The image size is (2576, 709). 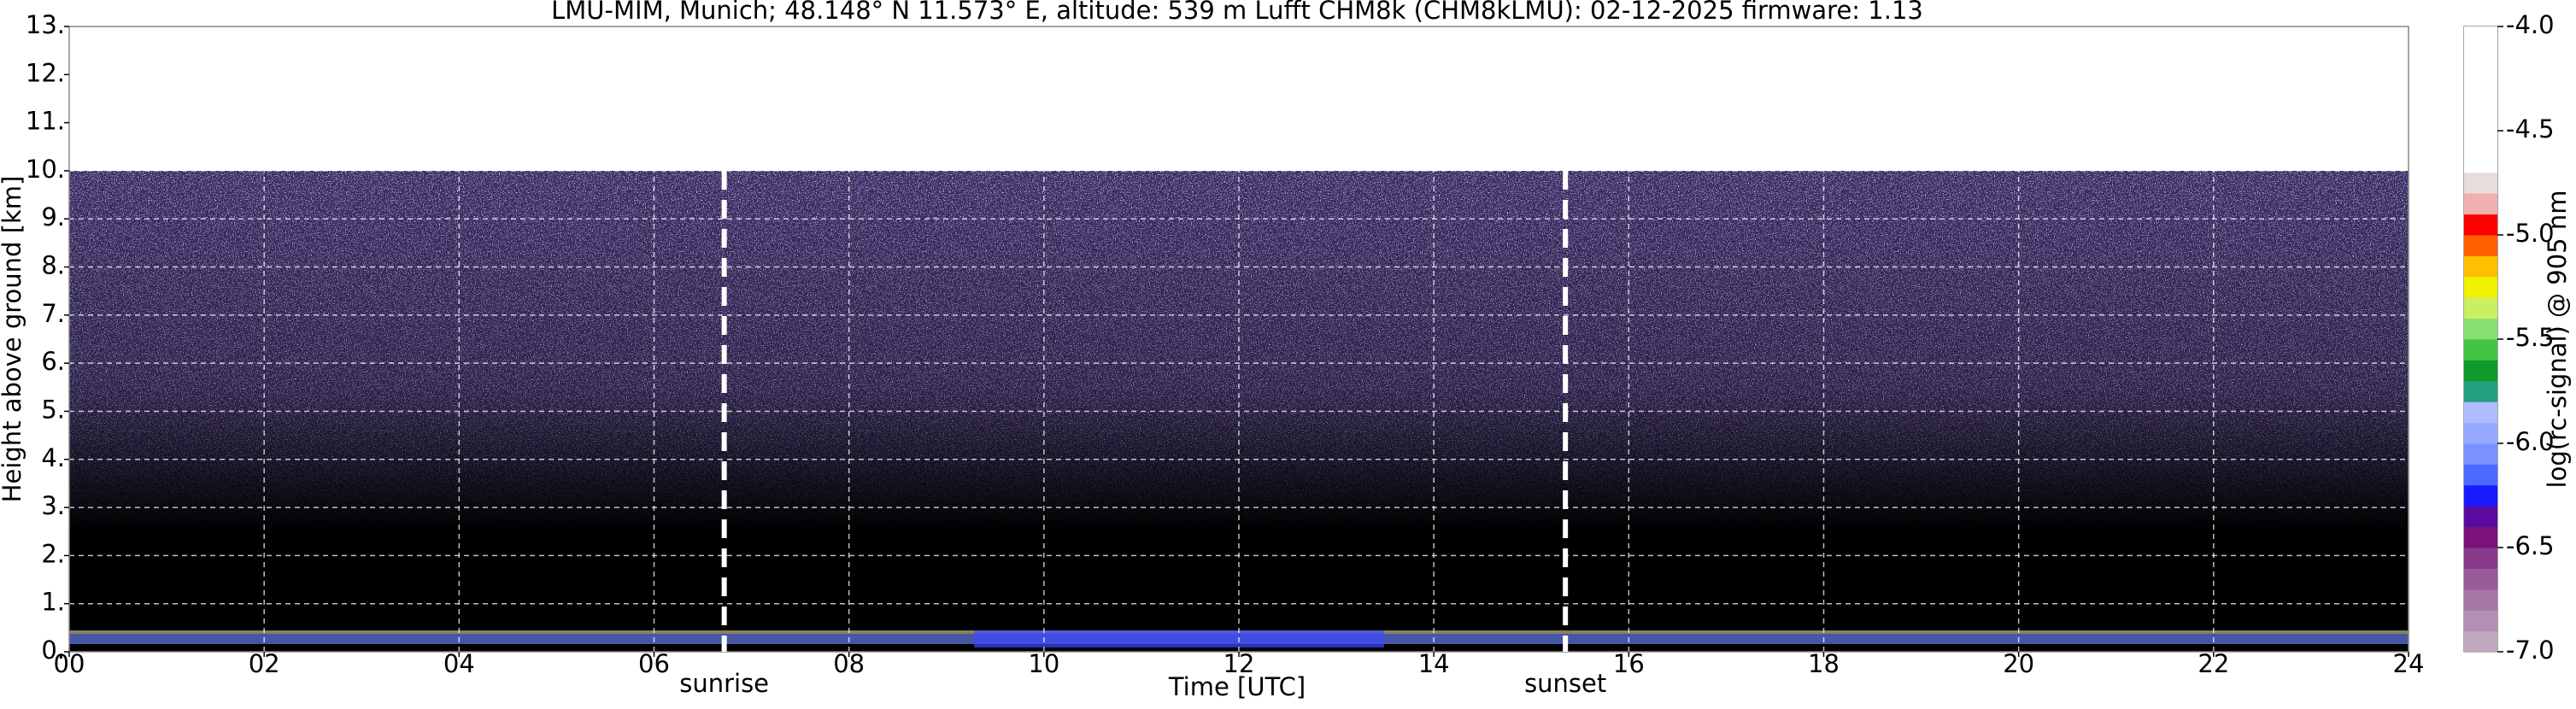 What do you see at coordinates (2530, 129) in the screenshot?
I see `colorbar-tick-label: -4.5` at bounding box center [2530, 129].